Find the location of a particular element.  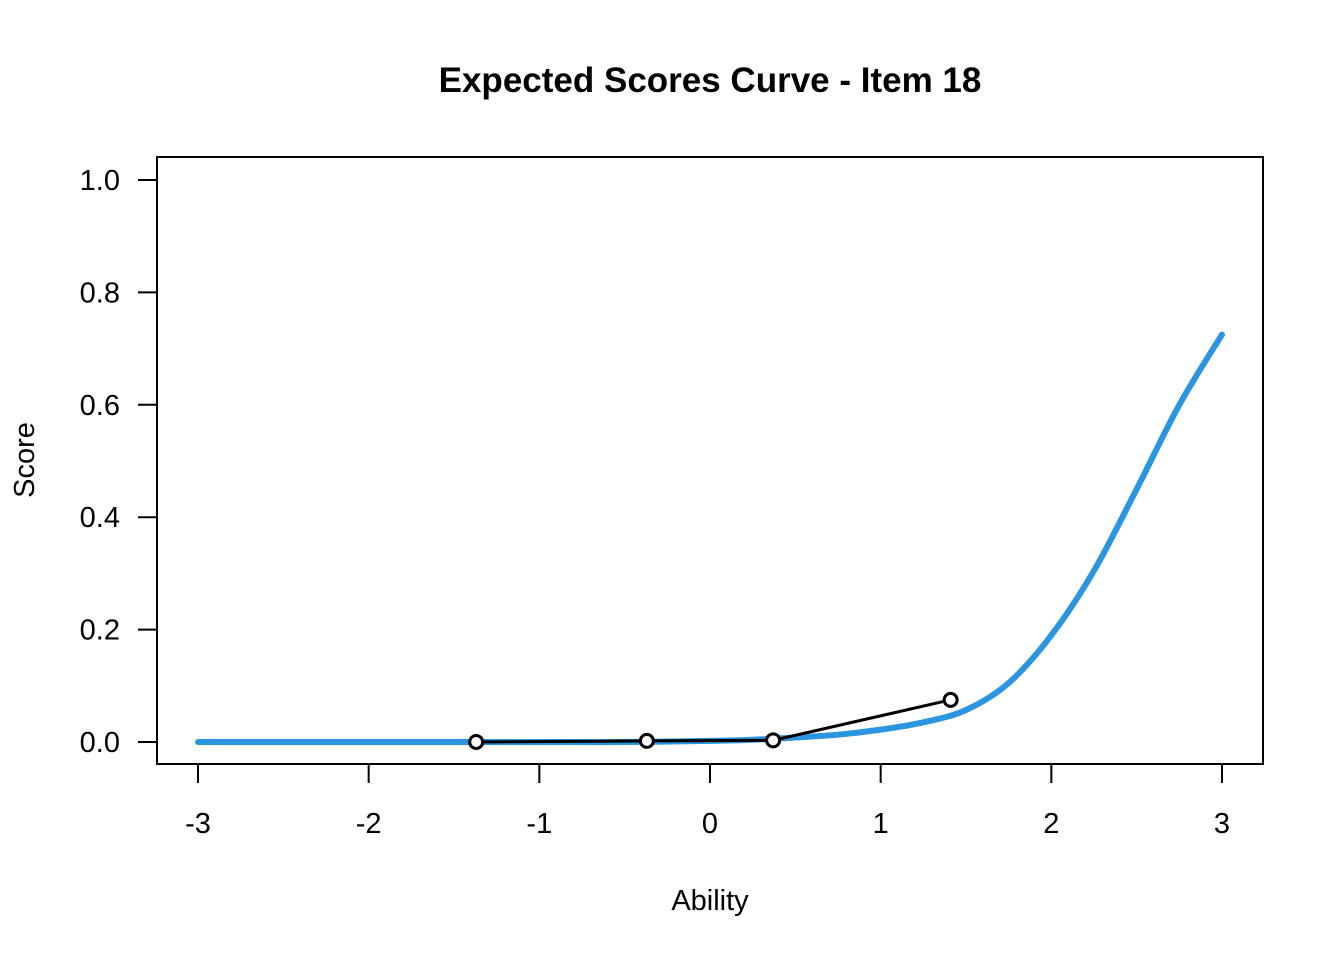

y-tick-label: 0.2 is located at coordinates (100, 631).